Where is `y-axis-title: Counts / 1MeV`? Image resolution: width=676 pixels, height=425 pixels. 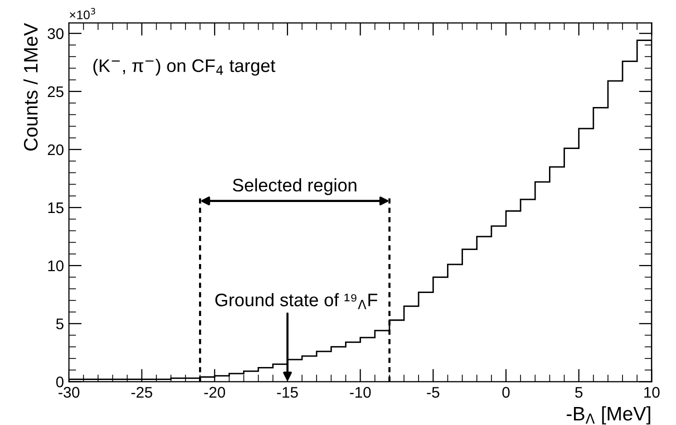 y-axis-title: Counts / 1MeV is located at coordinates (30, 87).